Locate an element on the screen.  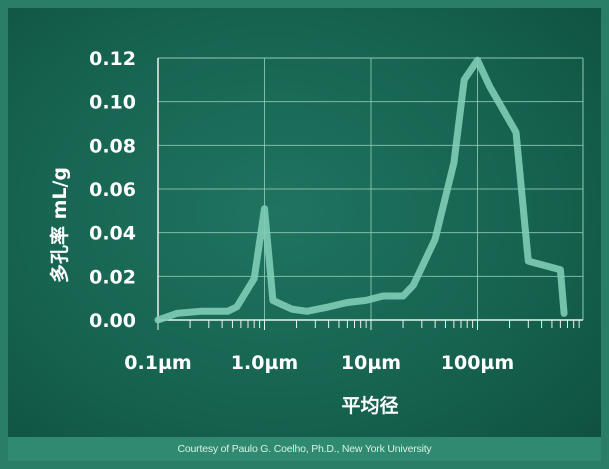
y-tick-label: 0.06 is located at coordinates (112, 190).